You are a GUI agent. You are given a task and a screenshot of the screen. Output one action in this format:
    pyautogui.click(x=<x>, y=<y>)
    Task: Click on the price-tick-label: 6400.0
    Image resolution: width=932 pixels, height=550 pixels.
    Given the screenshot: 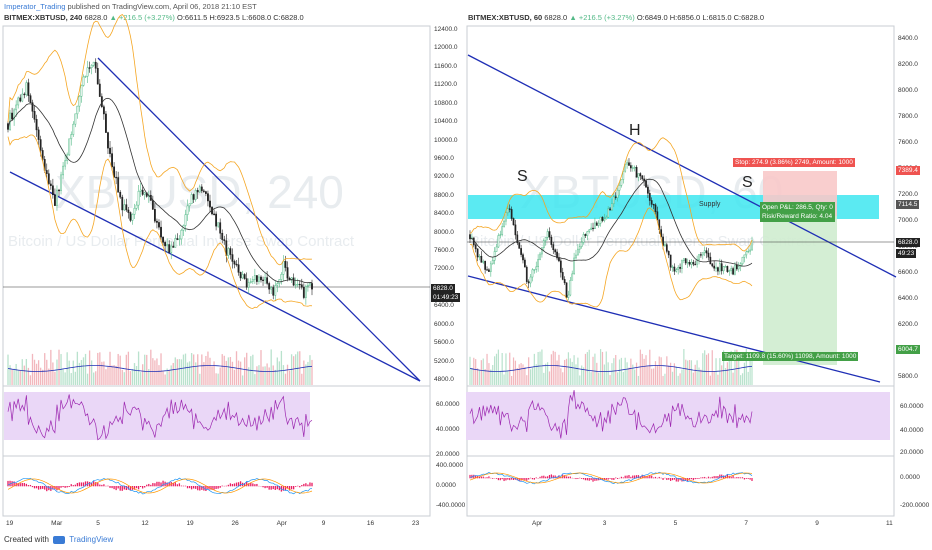 What is the action you would take?
    pyautogui.click(x=444, y=306)
    